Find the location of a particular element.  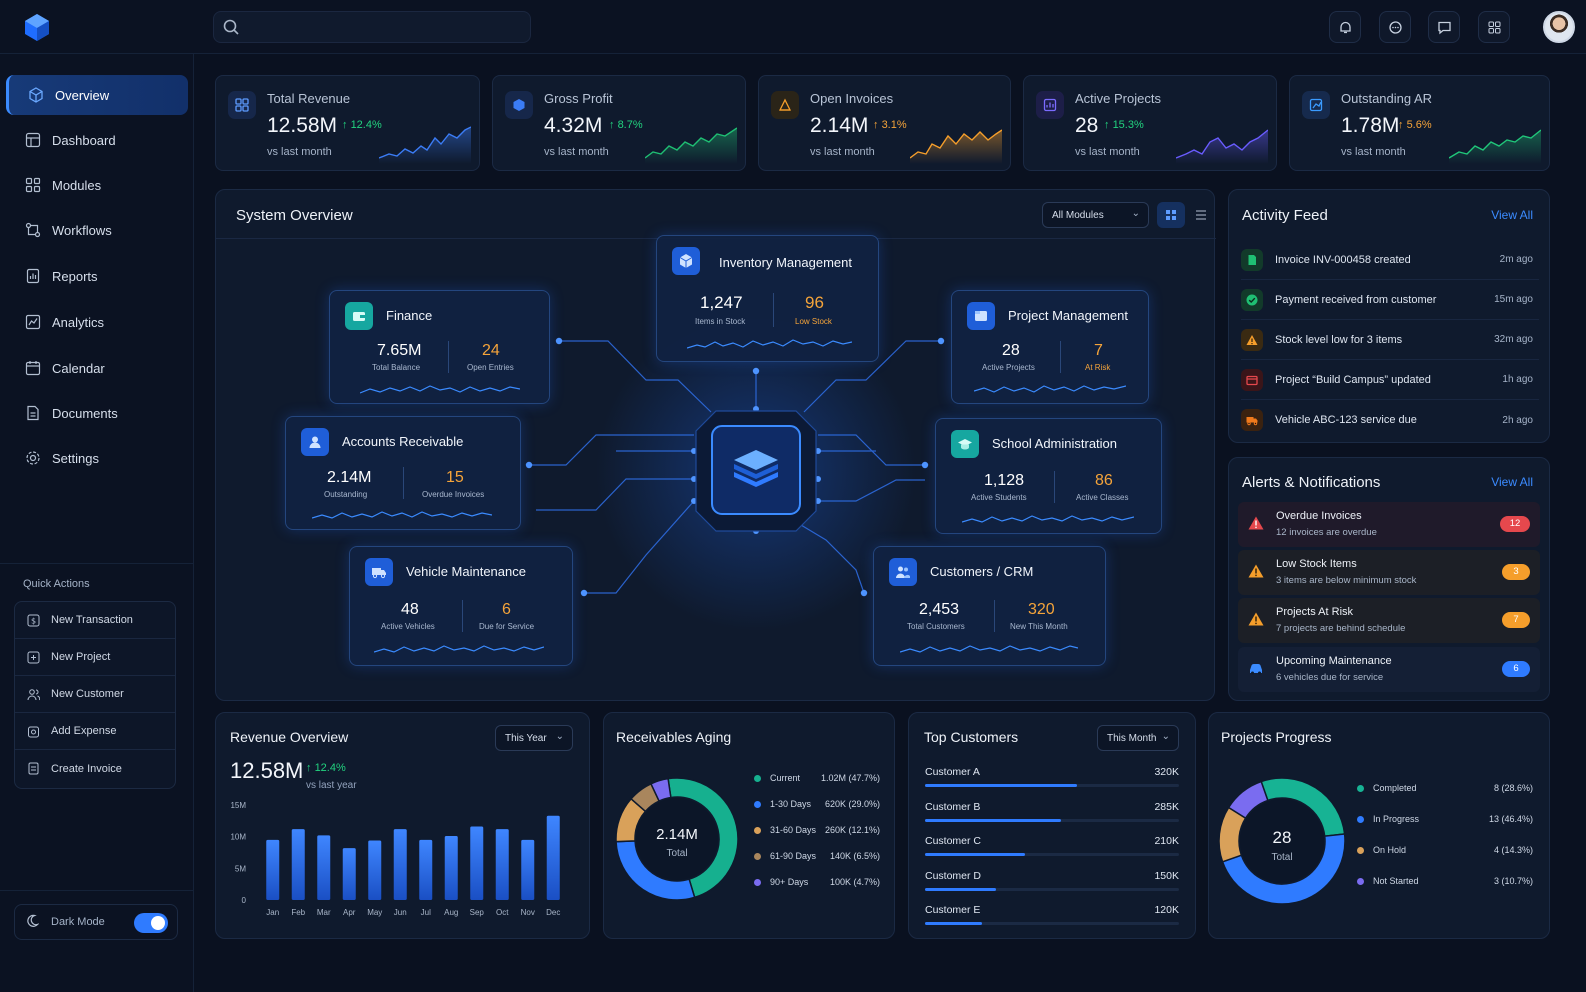

activity-item: Project “Build Campus” updated 1h ago is located at coordinates (1390, 380).